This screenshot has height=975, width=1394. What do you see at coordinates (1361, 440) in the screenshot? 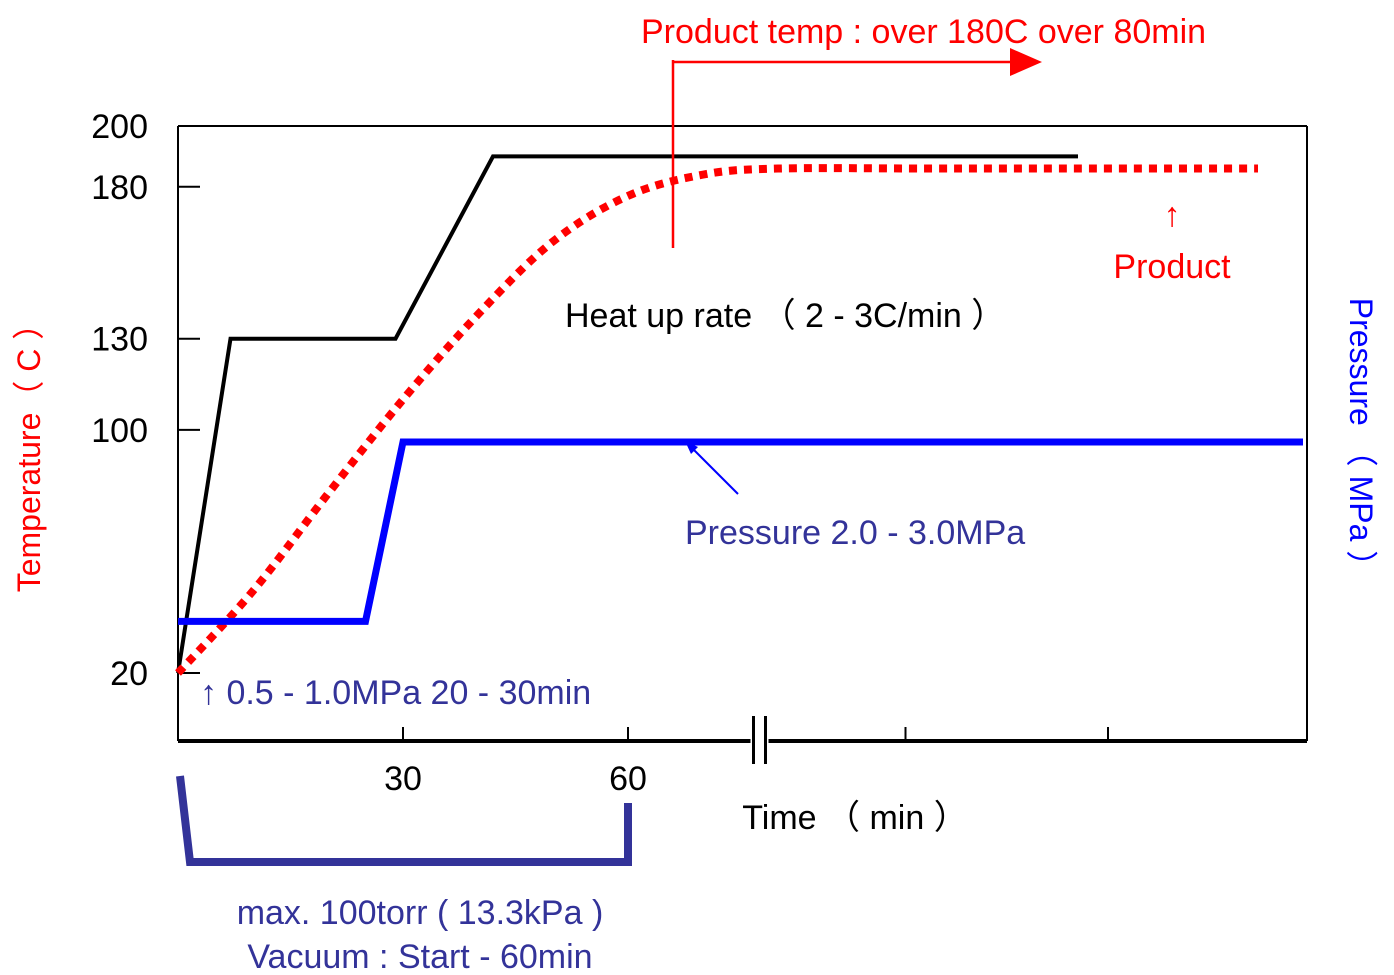
I see `y-axis-label-right: Pressure （ MPa ）` at bounding box center [1361, 440].